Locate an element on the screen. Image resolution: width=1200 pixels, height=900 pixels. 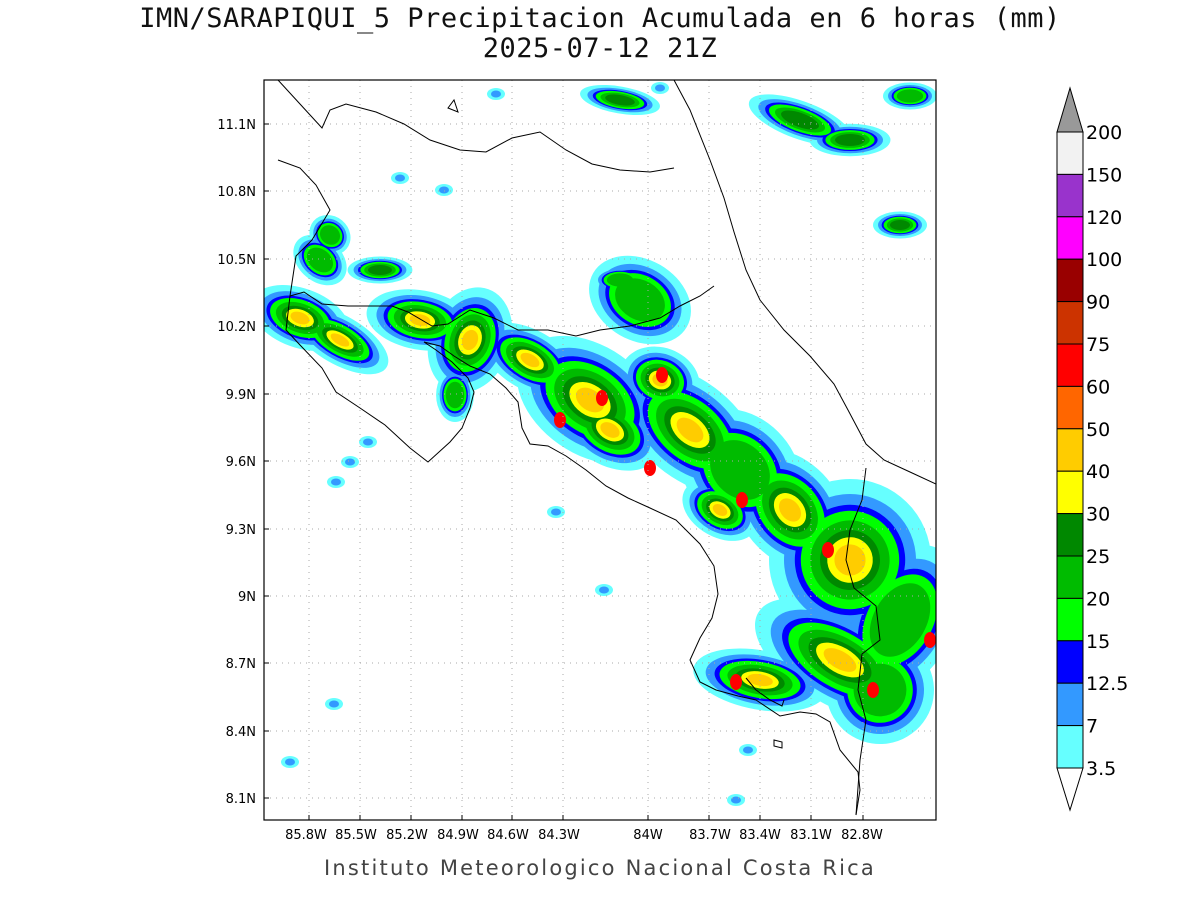
precipitation-colorbar: 200 150 120 100 90 75 60 50 40 30 25 20 15 12.5 7 3.5 is located at coordinates (1092, 449).